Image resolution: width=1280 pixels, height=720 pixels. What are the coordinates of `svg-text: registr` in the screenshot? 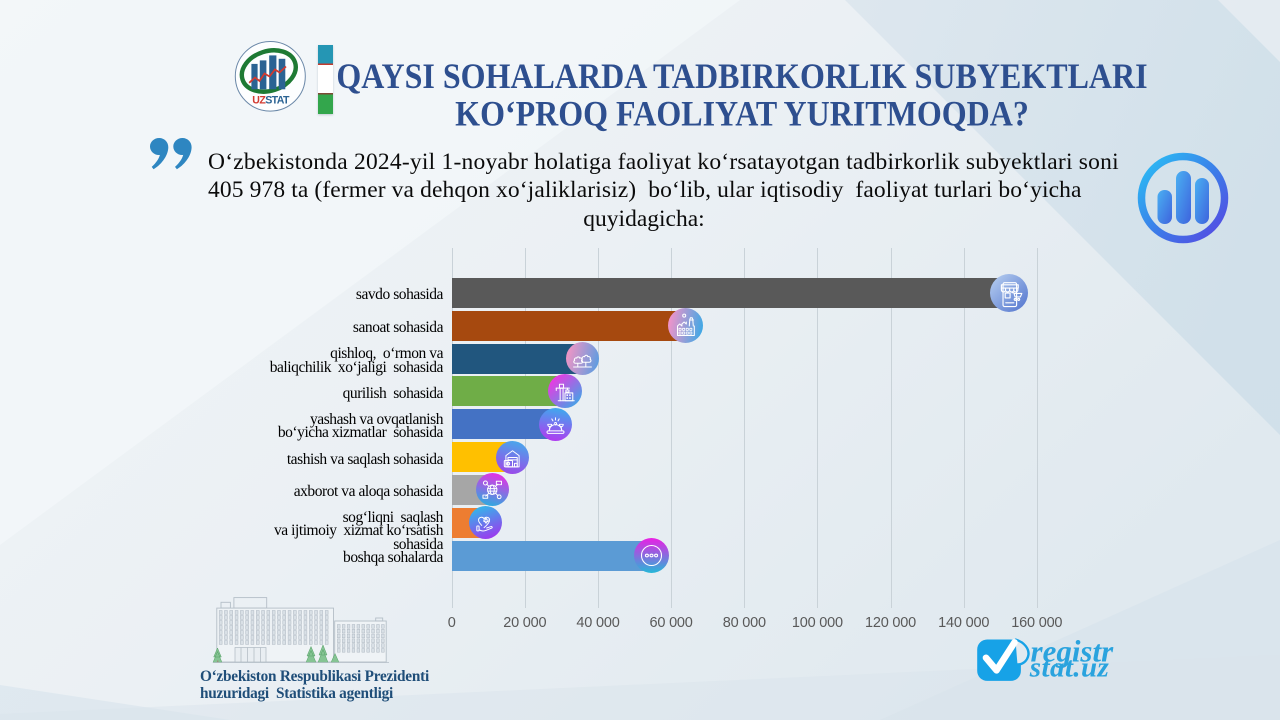 It's located at (1073, 650).